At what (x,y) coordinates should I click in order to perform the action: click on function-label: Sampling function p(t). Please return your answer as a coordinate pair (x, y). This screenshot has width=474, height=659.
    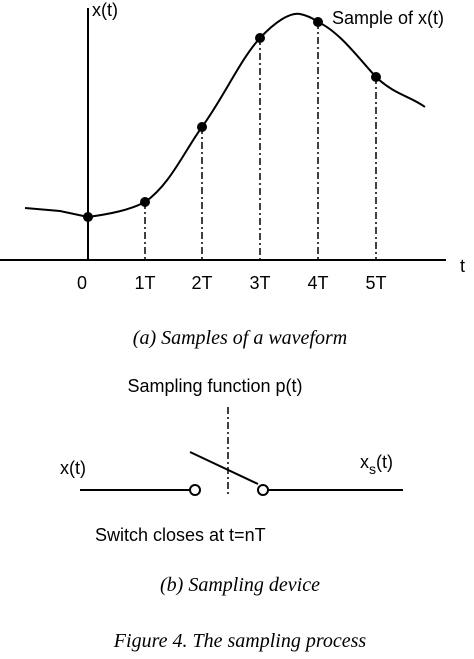
    Looking at the image, I should click on (214, 386).